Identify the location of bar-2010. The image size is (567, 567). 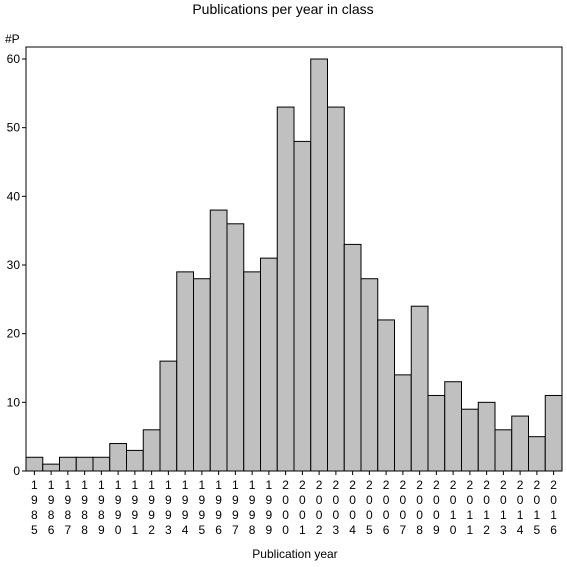
(453, 426).